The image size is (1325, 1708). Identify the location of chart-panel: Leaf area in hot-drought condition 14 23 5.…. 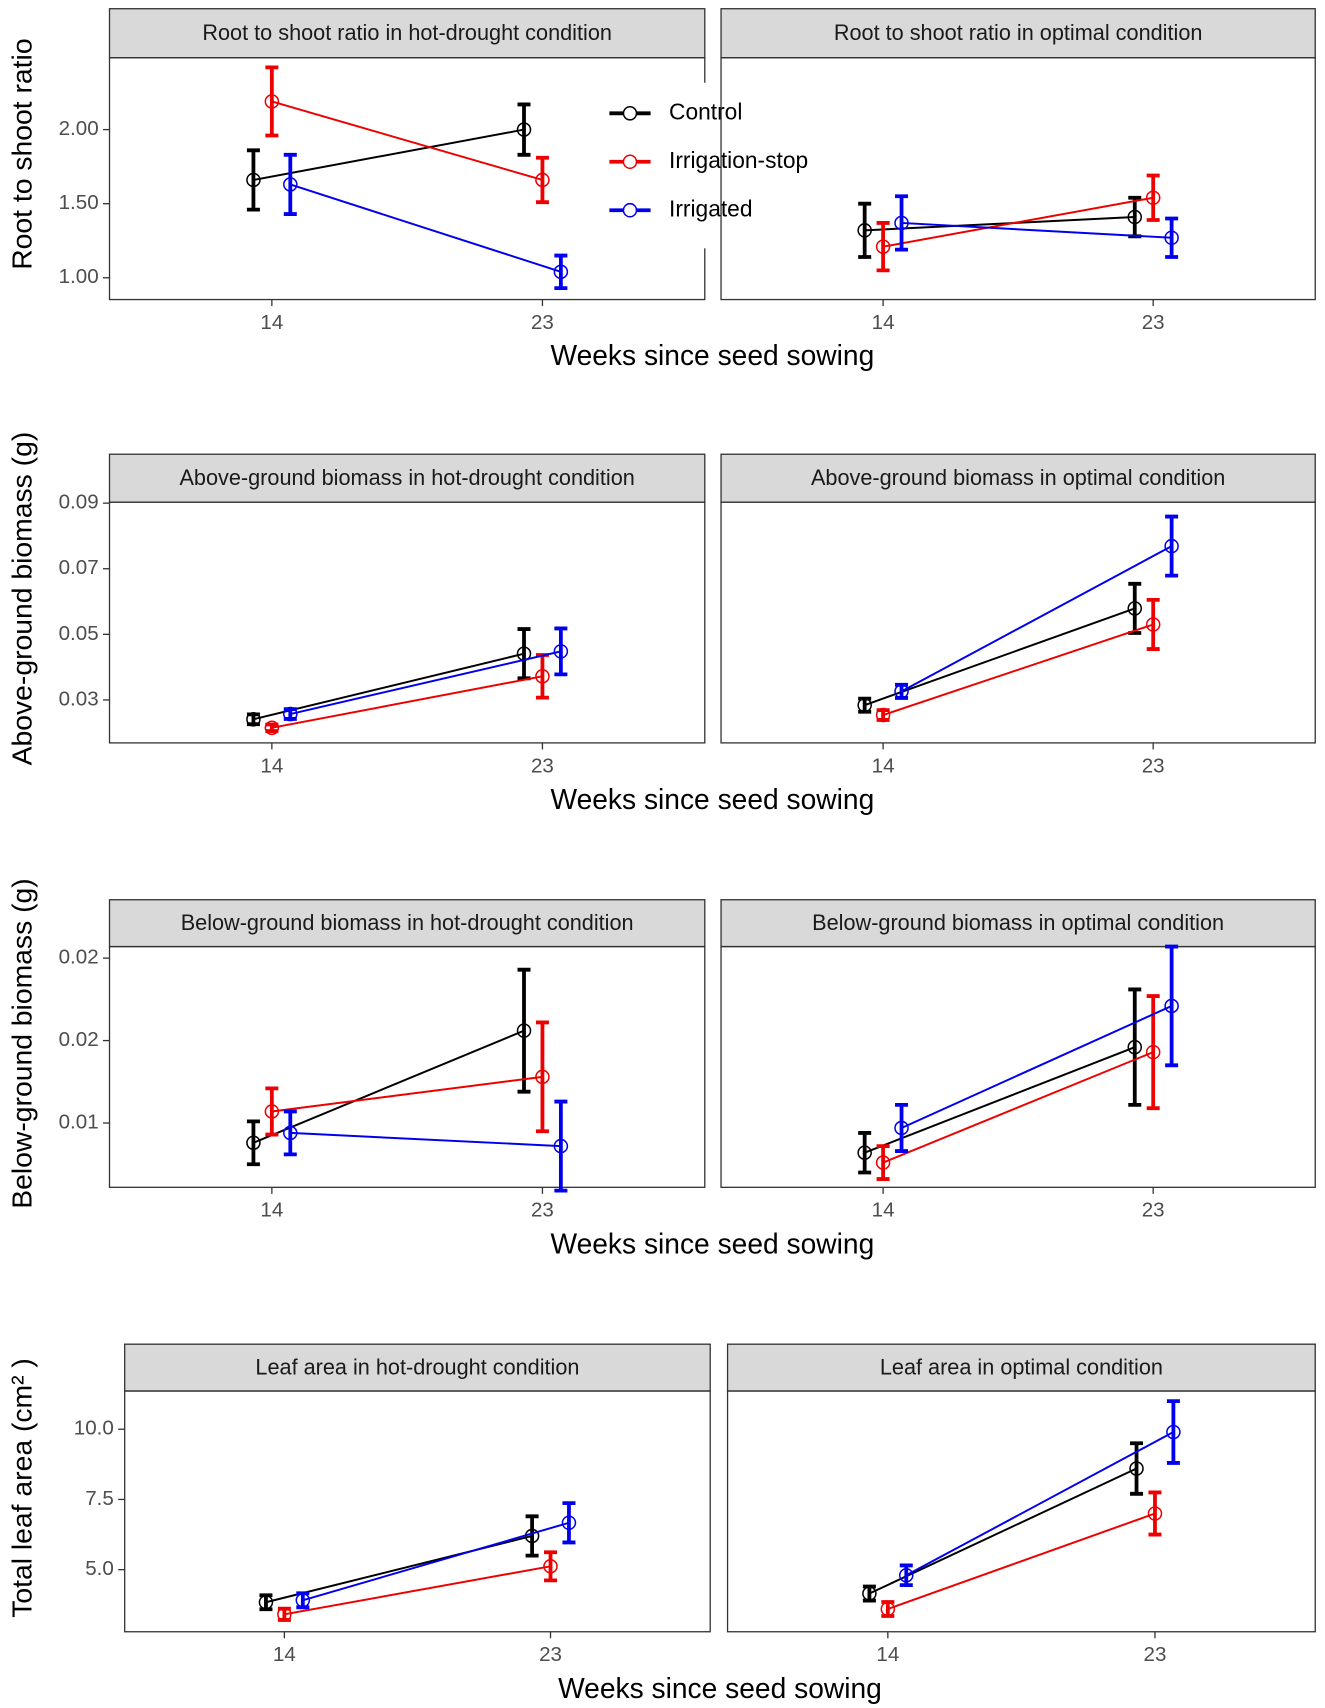
(443, 1523).